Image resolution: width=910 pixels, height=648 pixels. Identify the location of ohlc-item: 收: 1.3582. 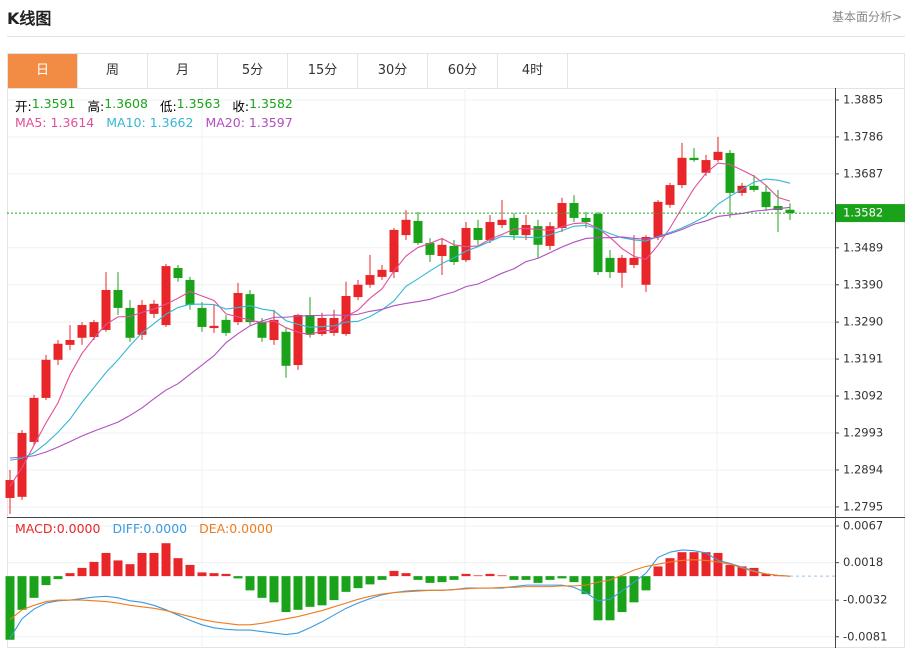
(262, 105).